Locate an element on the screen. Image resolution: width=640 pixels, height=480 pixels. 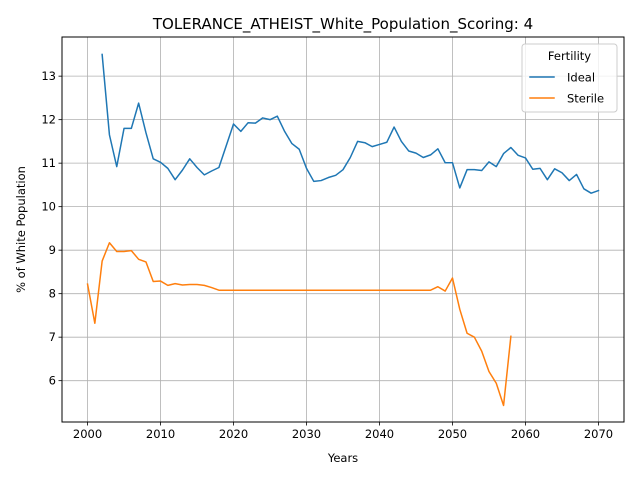
x-tick-label: 2010 is located at coordinates (160, 434).